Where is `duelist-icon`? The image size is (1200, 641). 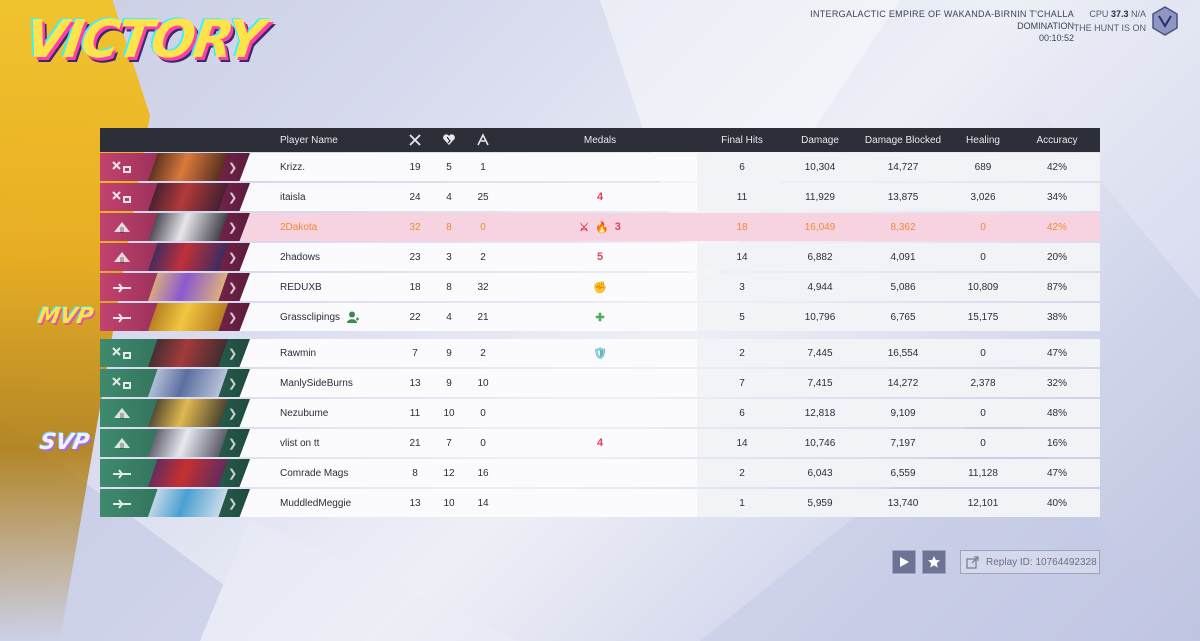 duelist-icon is located at coordinates (122, 443).